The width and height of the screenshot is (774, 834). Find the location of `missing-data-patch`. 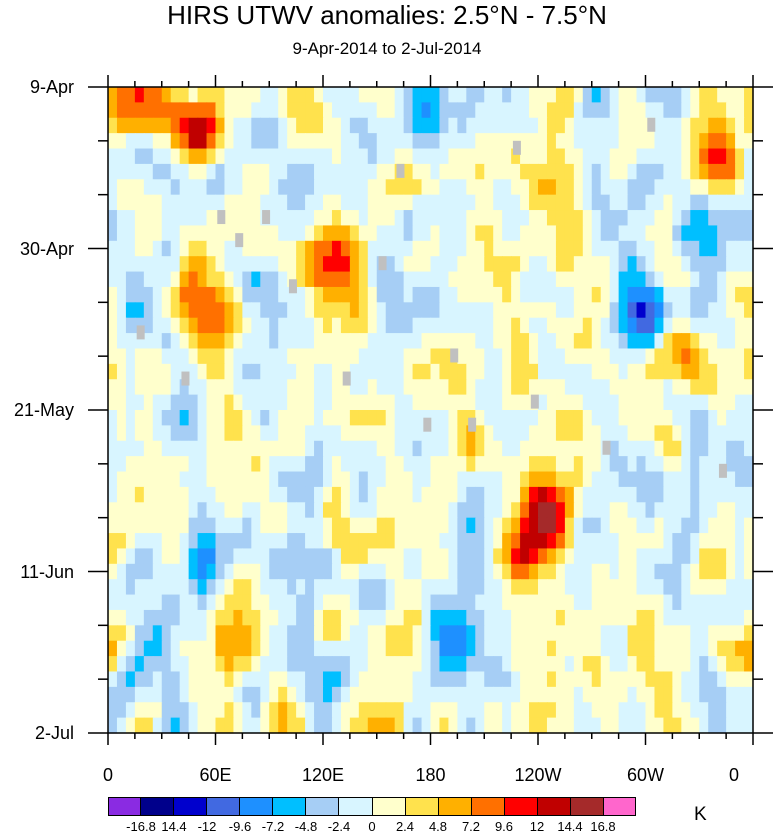

missing-data-patch is located at coordinates (516, 147).